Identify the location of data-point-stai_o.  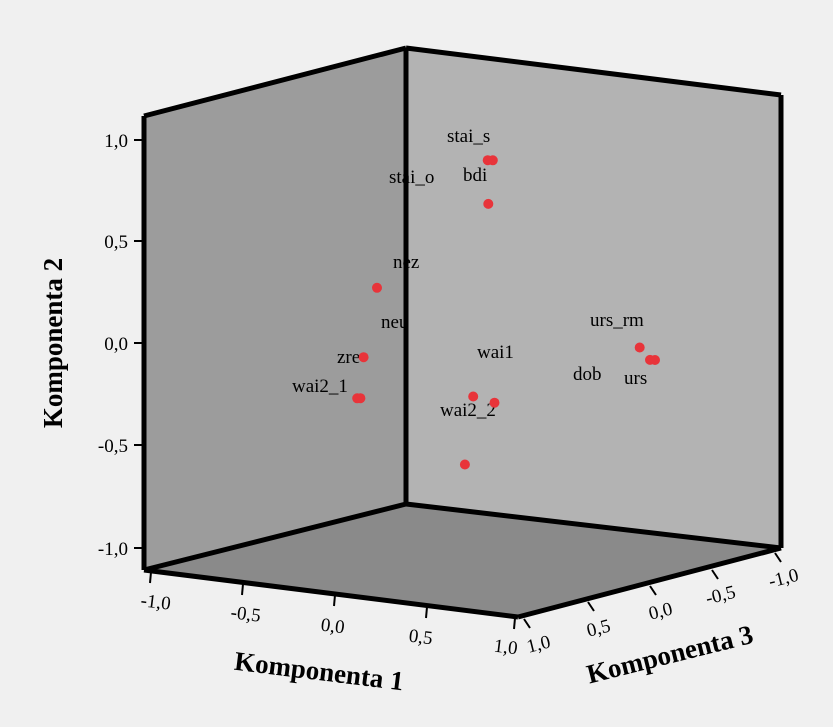
(487, 160).